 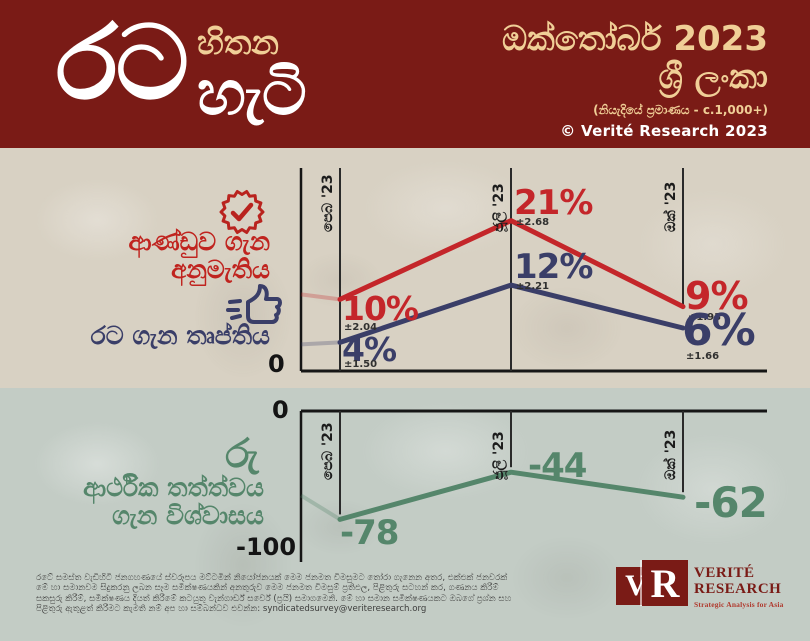 I want to click on approval-moe-feb: ±2.04, so click(x=361, y=327).